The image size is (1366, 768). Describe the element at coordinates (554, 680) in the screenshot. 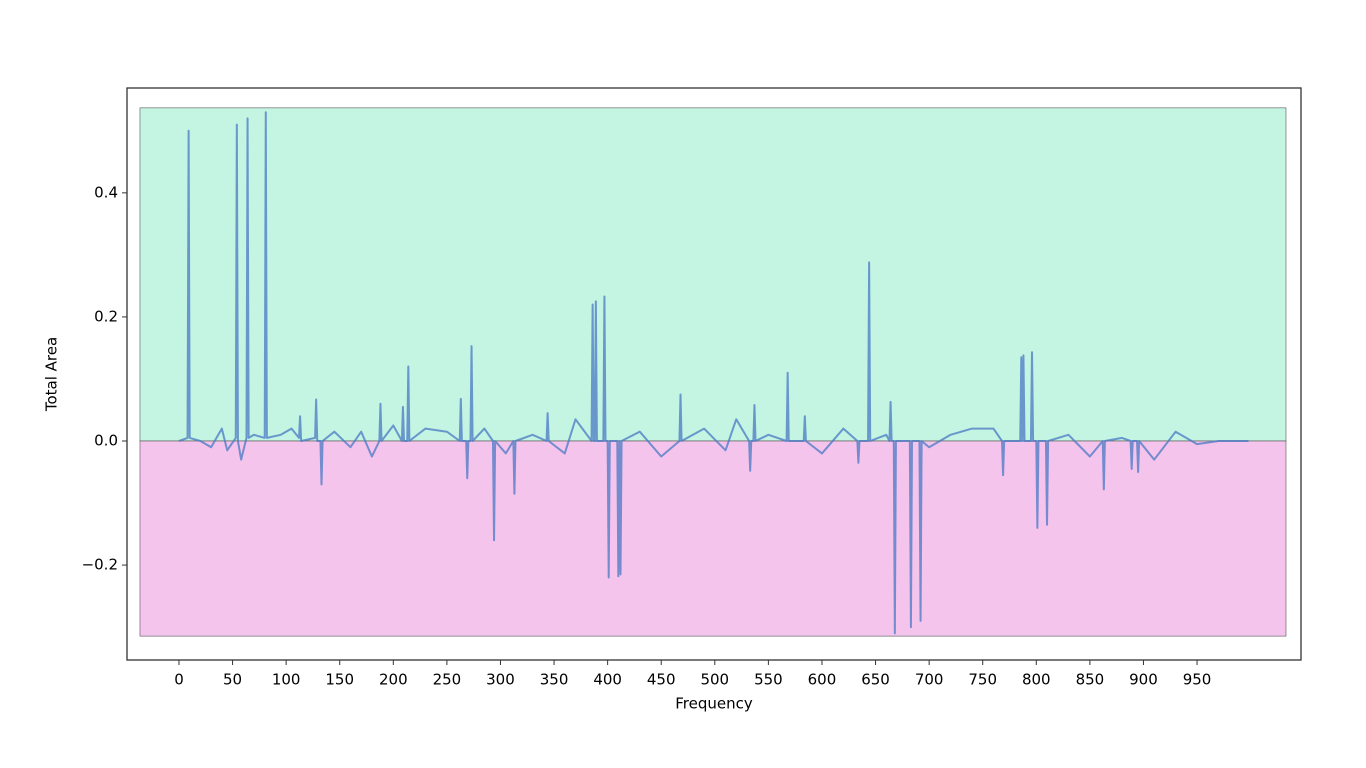

I see `x-tick-label: 350` at that location.